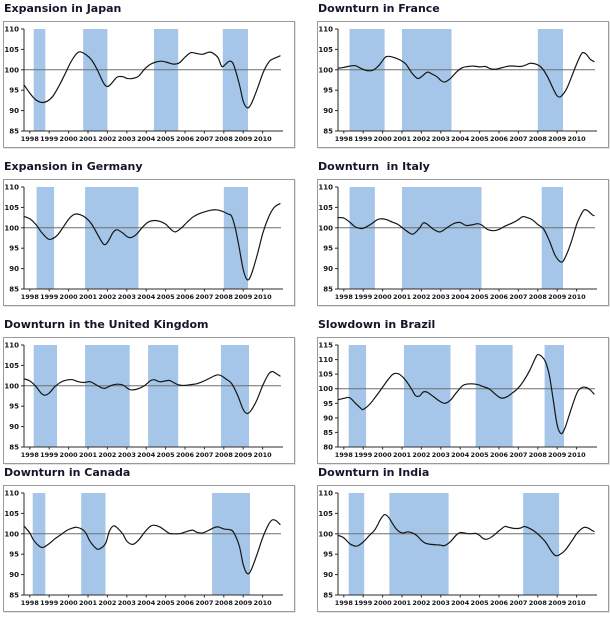 The image size is (610, 625). Describe the element at coordinates (374, 166) in the screenshot. I see `chart-title-italy: Downturn in Italy` at that location.